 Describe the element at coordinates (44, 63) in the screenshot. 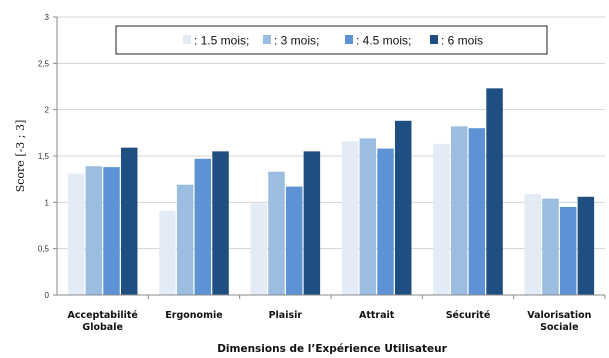

I see `y-tick-label: 2,5` at that location.